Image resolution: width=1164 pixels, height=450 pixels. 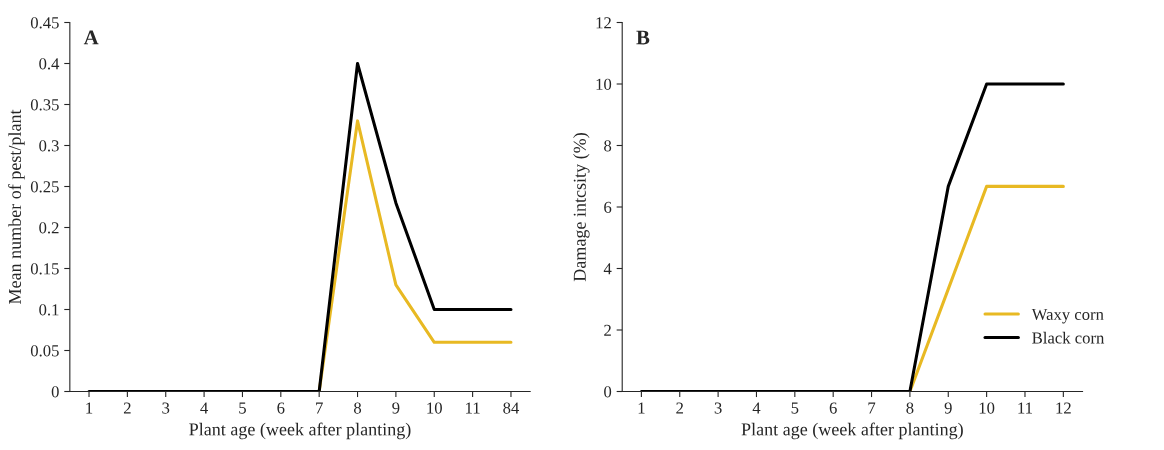 What do you see at coordinates (581, 207) in the screenshot?
I see `y-axis-title: Damage intcsity (%)` at bounding box center [581, 207].